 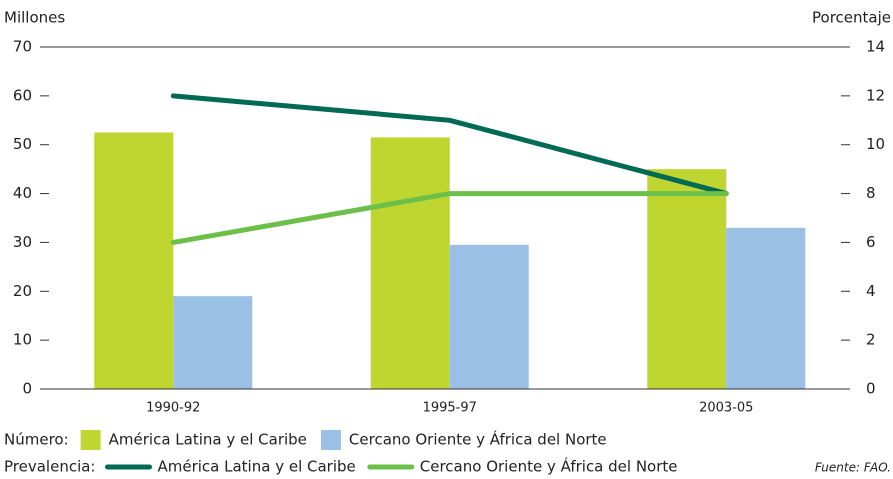 What do you see at coordinates (173, 408) in the screenshot?
I see `x-tick-label: 1990-92` at bounding box center [173, 408].